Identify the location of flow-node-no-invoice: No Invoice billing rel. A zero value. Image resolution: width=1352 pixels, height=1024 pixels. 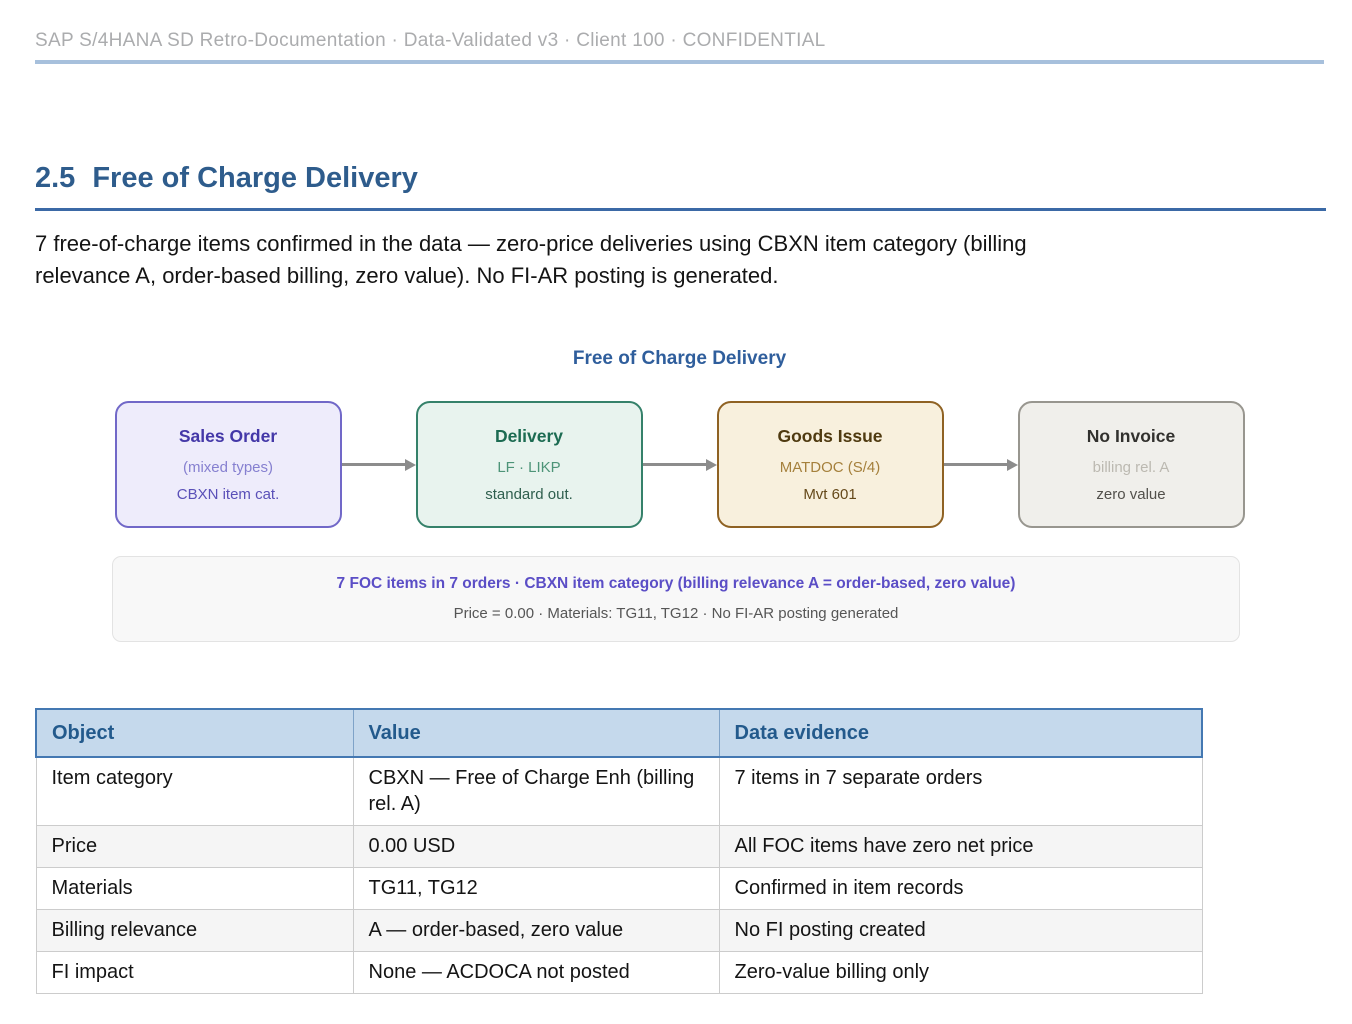
(1131, 464).